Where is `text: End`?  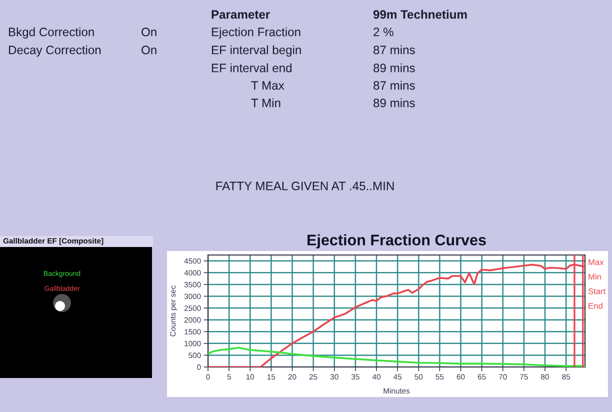
text: End is located at coordinates (595, 305).